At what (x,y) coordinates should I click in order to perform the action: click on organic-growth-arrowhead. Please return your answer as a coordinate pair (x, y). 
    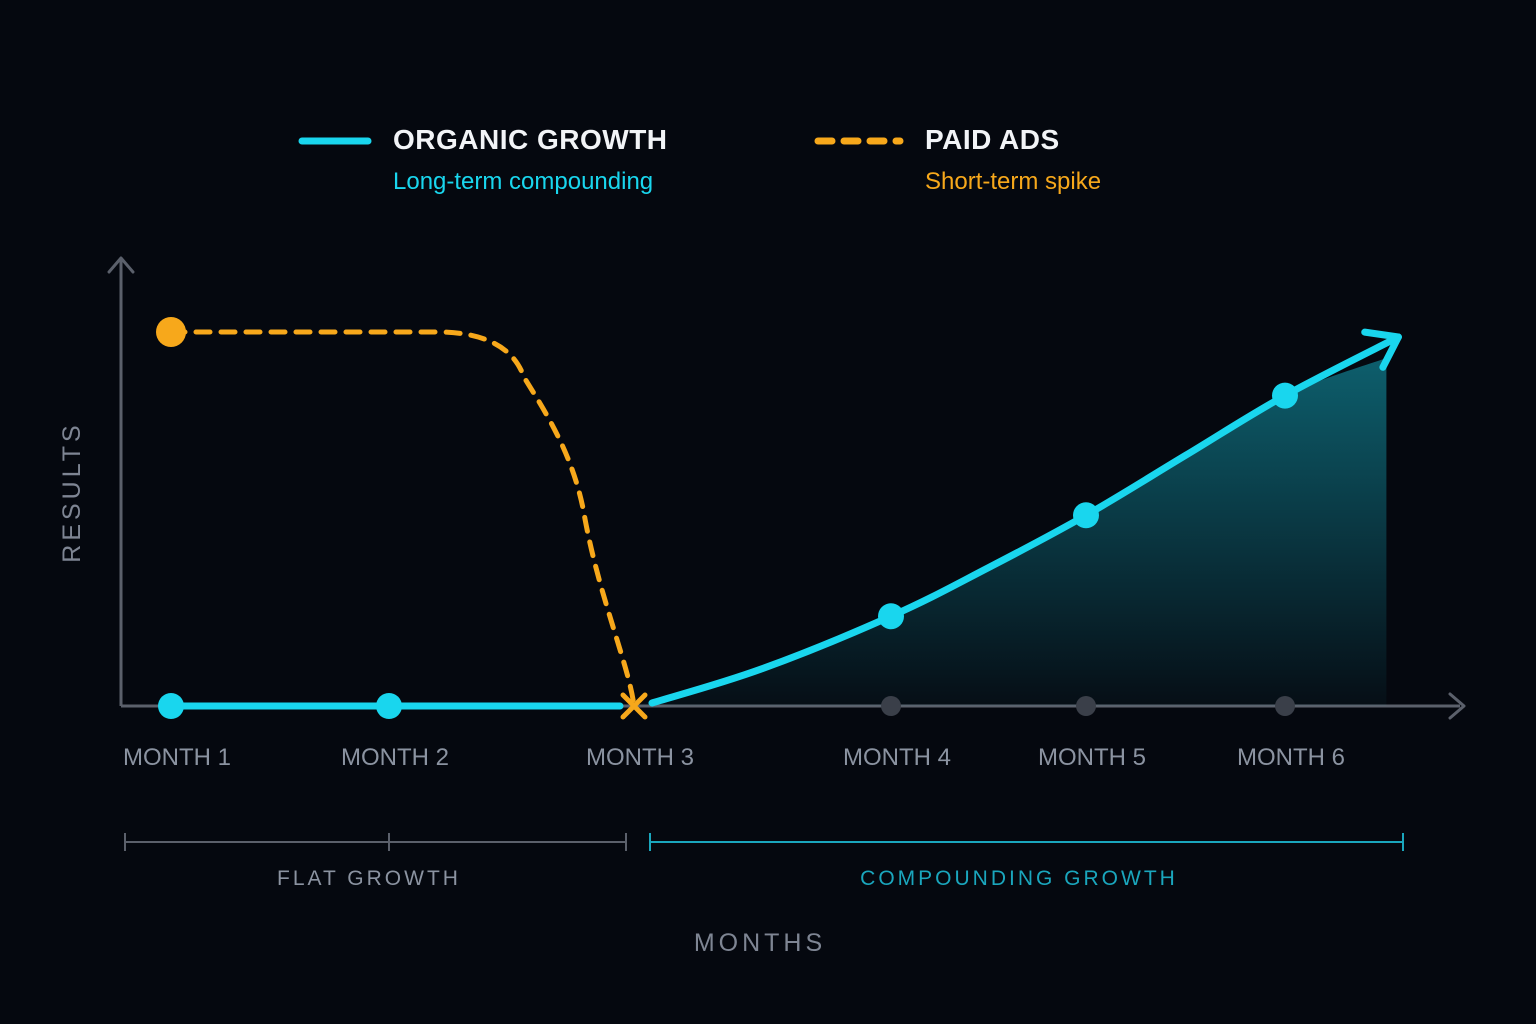
    Looking at the image, I should click on (1381, 349).